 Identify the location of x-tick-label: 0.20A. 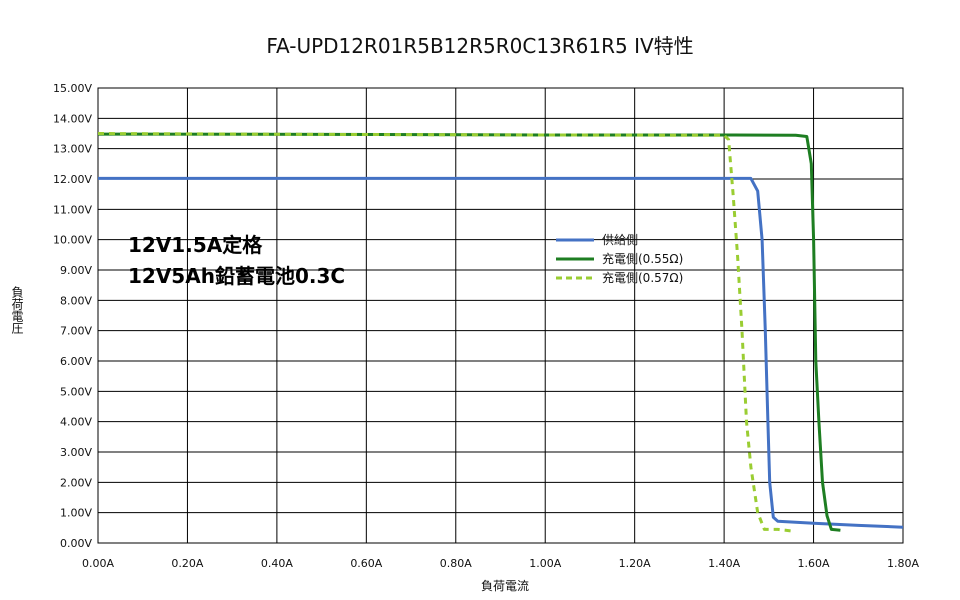
(187, 563).